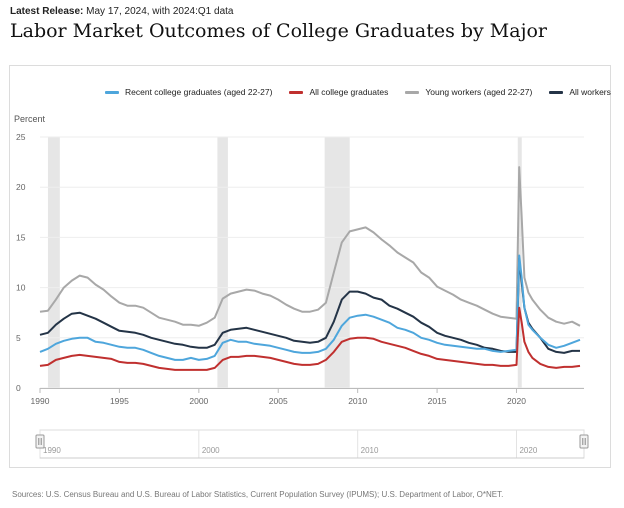 The height and width of the screenshot is (508, 624). Describe the element at coordinates (370, 450) in the screenshot. I see `navigator-tick-label: 2010` at that location.